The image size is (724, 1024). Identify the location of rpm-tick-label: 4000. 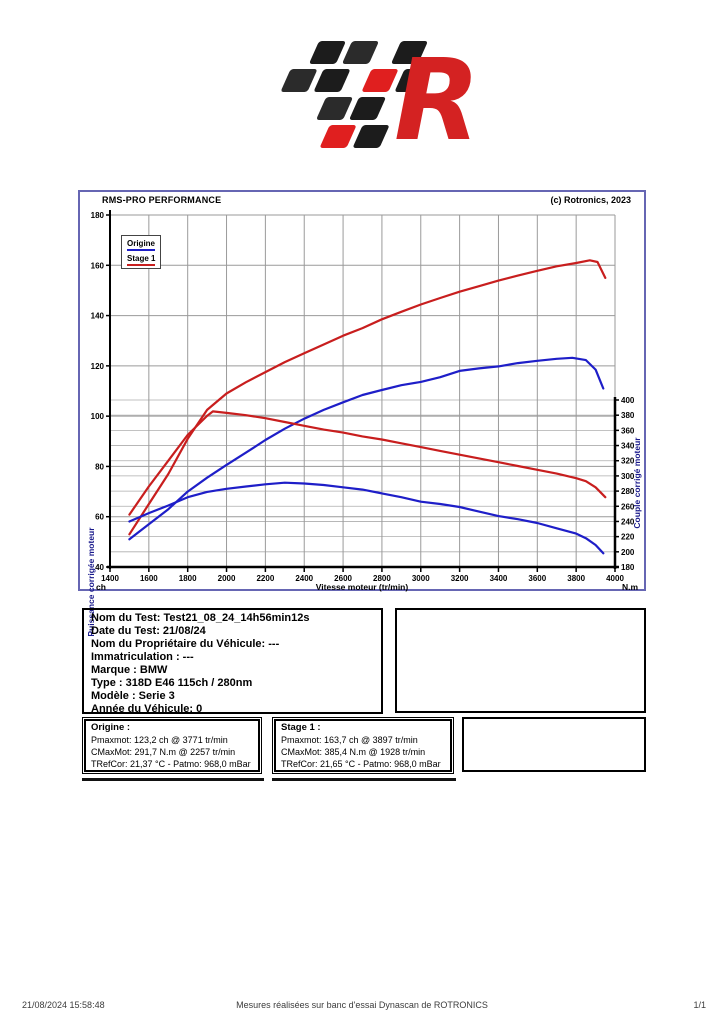
(615, 578).